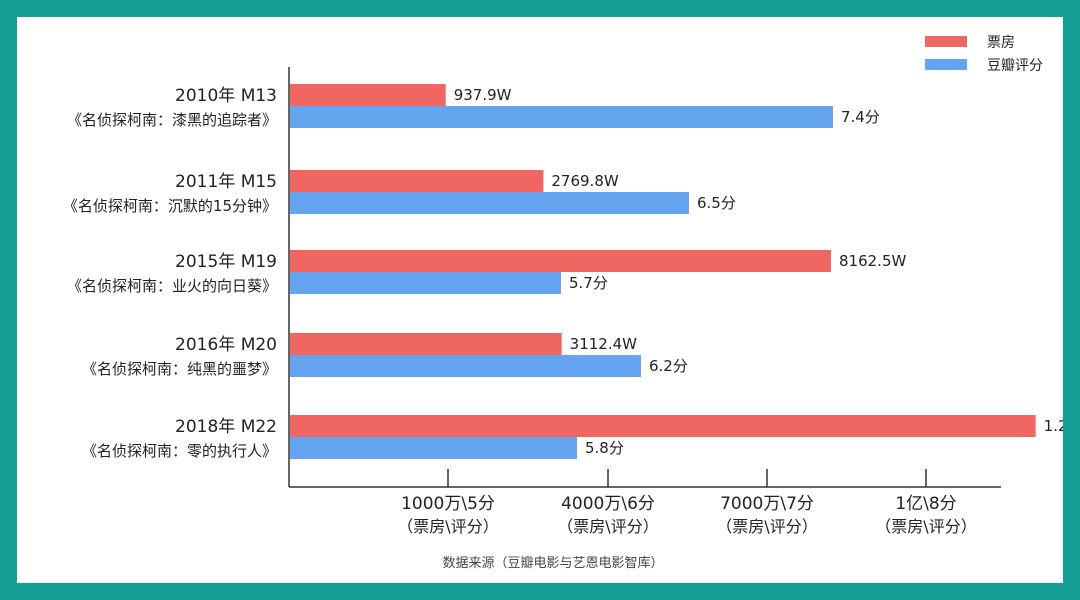 The width and height of the screenshot is (1080, 600). Describe the element at coordinates (604, 448) in the screenshot. I see `score-value-label: 5.8分` at that location.